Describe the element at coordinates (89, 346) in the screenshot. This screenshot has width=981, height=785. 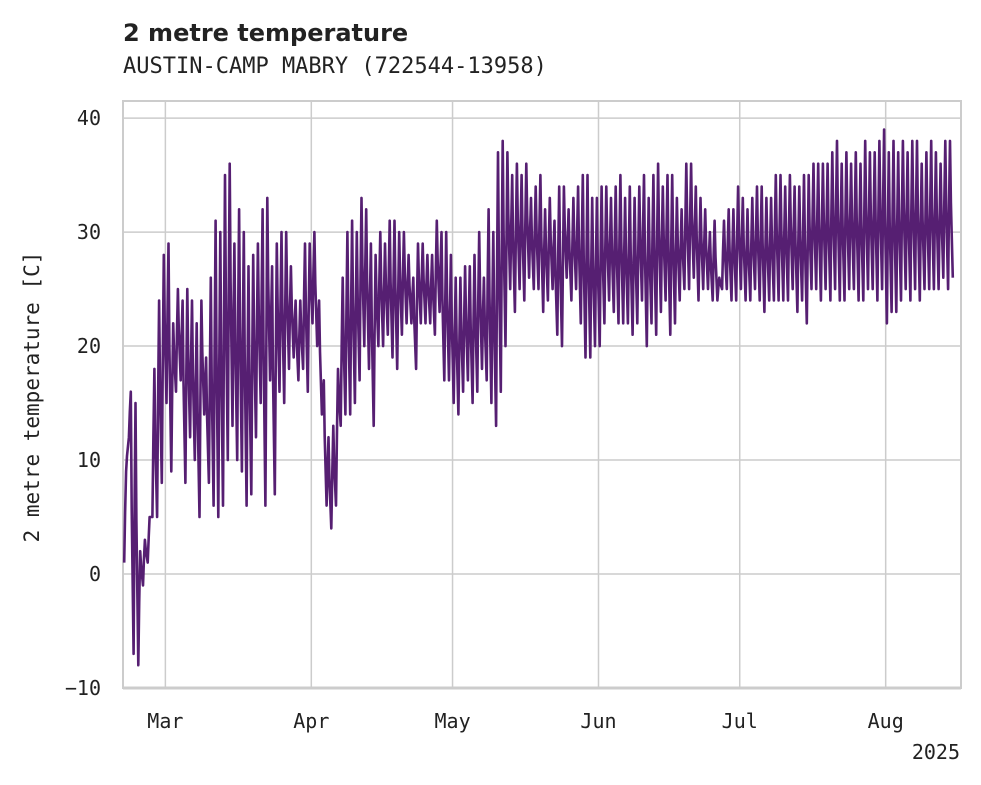
I see `y-tick-label: 20` at that location.